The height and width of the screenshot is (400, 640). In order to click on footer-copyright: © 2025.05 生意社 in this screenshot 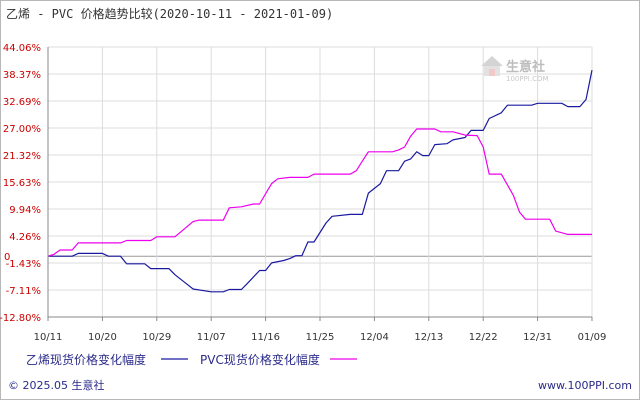, I will do `click(56, 385)`.